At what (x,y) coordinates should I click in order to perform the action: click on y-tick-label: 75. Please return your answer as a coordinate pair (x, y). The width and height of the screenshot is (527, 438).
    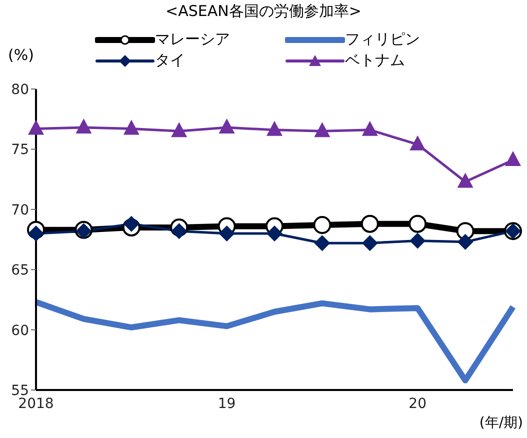
    Looking at the image, I should click on (20, 150).